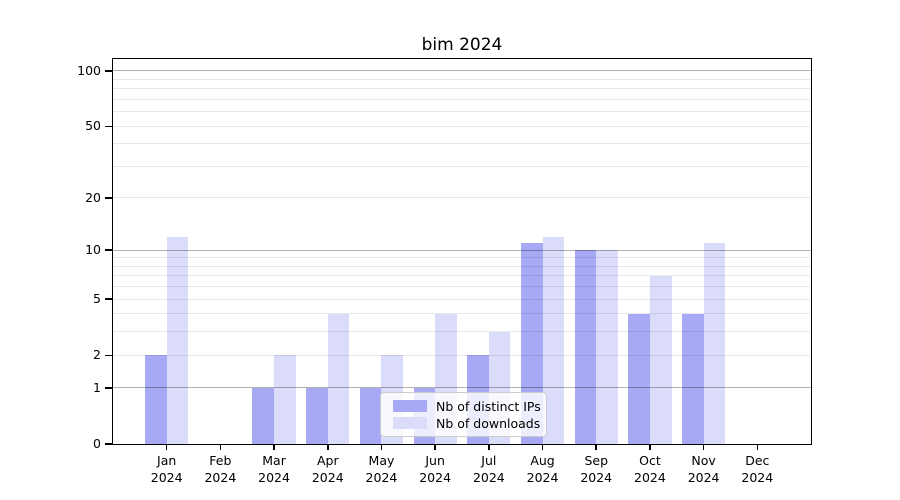  What do you see at coordinates (488, 406) in the screenshot?
I see `legend-label-distinct-ips: Nb of distinct IPs` at bounding box center [488, 406].